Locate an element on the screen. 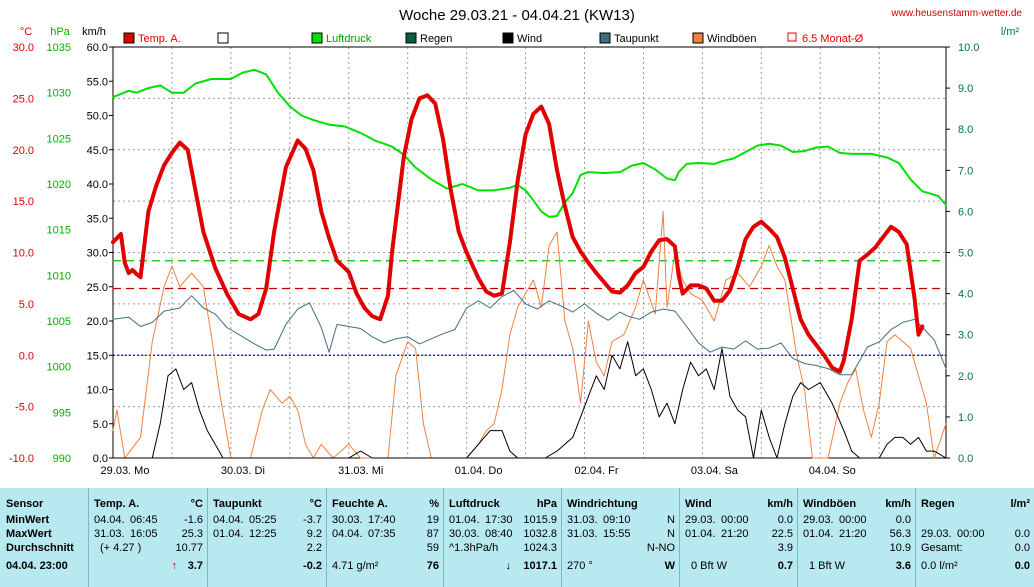 The width and height of the screenshot is (1034, 587). dew-avg-value: 2.2 is located at coordinates (314, 548).